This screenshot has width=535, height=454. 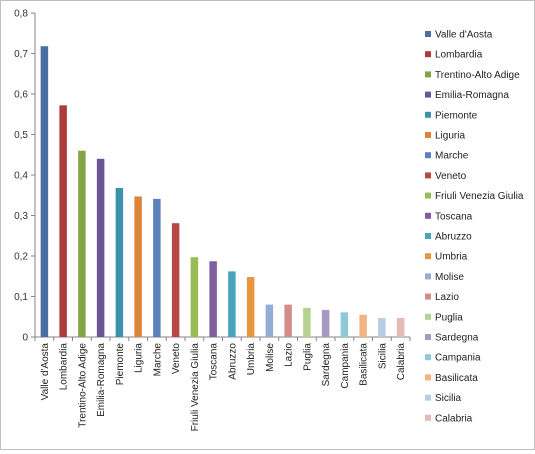 I want to click on legend-item: Marche, so click(x=447, y=156).